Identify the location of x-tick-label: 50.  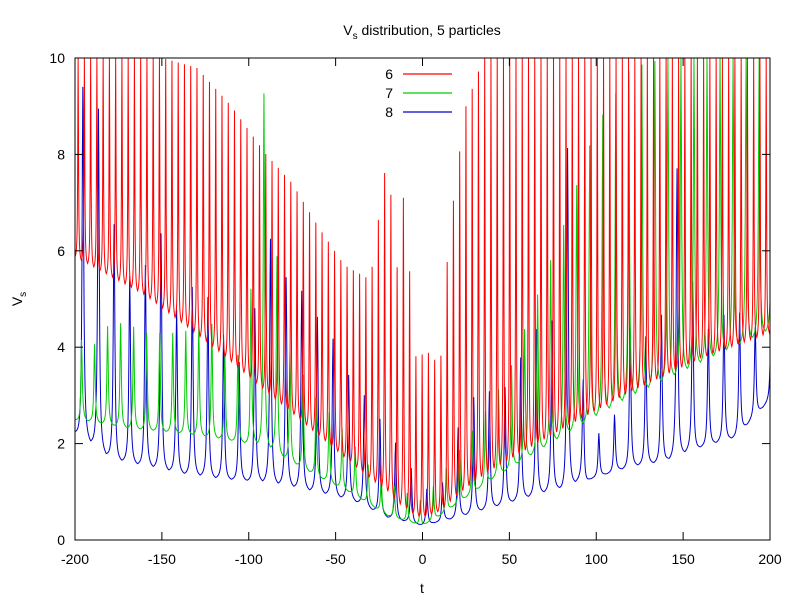
(510, 559).